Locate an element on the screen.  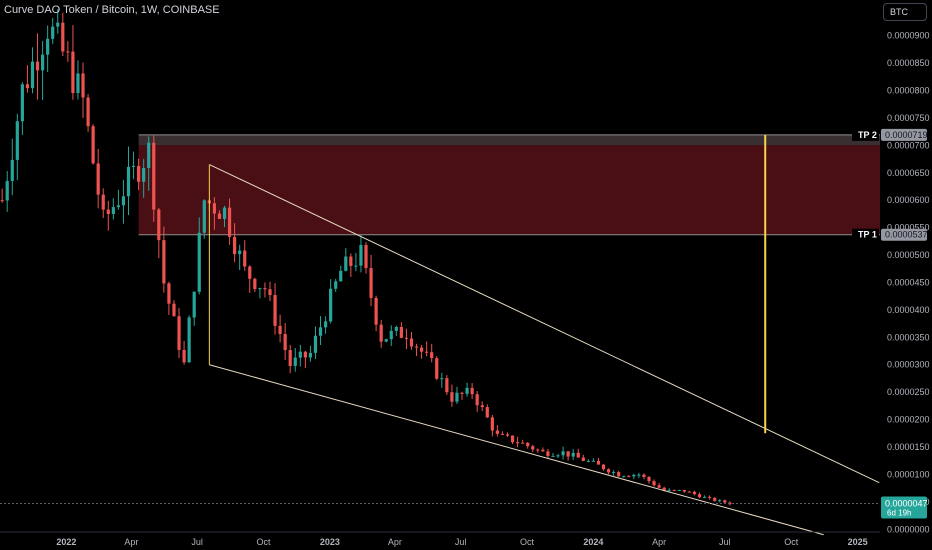
zone-upper-band is located at coordinates (509, 140).